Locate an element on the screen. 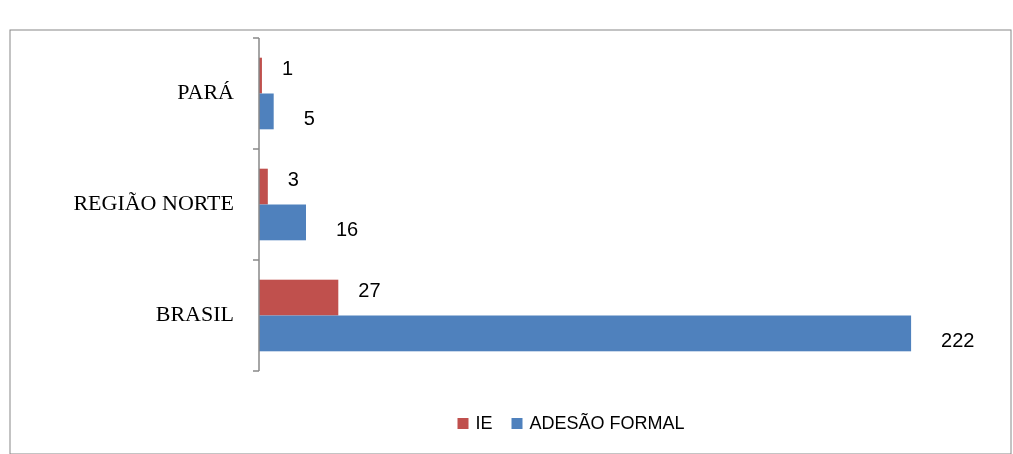 The width and height of the screenshot is (1013, 454). data-label: 1 is located at coordinates (287, 67).